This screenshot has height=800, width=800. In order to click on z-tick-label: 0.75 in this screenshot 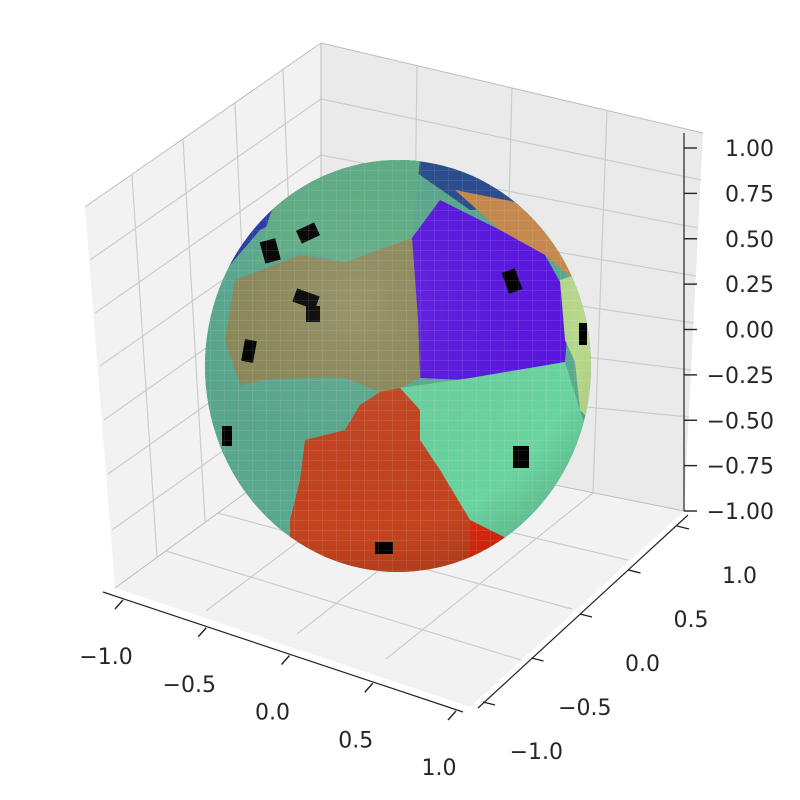, I will do `click(749, 194)`.